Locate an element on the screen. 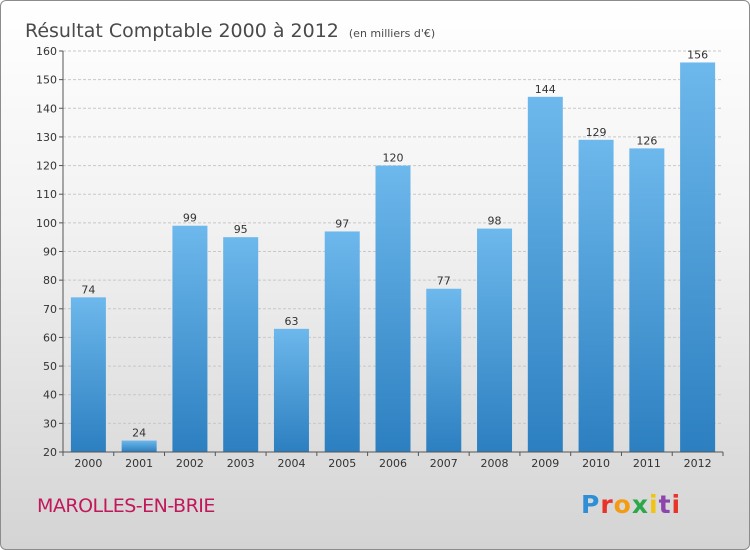 This screenshot has width=750, height=550. y-tick-label: 100 is located at coordinates (46, 223).